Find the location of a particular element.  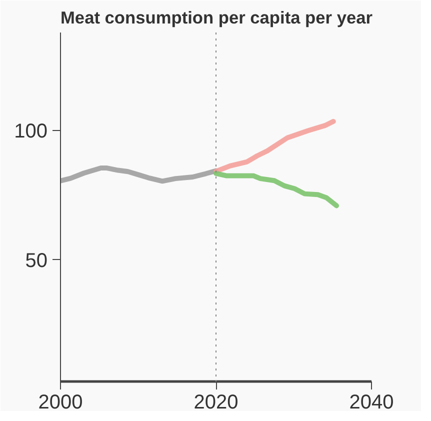

x-tick-label: 2000 is located at coordinates (60, 403).